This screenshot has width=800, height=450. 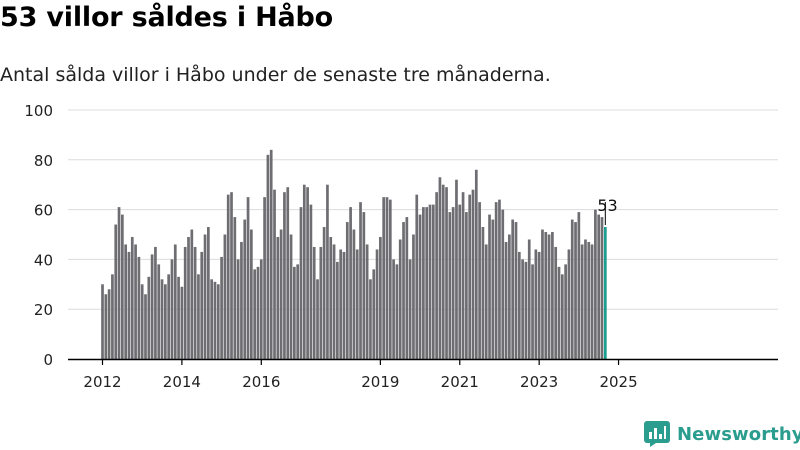 I want to click on annotation-label: 53, so click(x=607, y=205).